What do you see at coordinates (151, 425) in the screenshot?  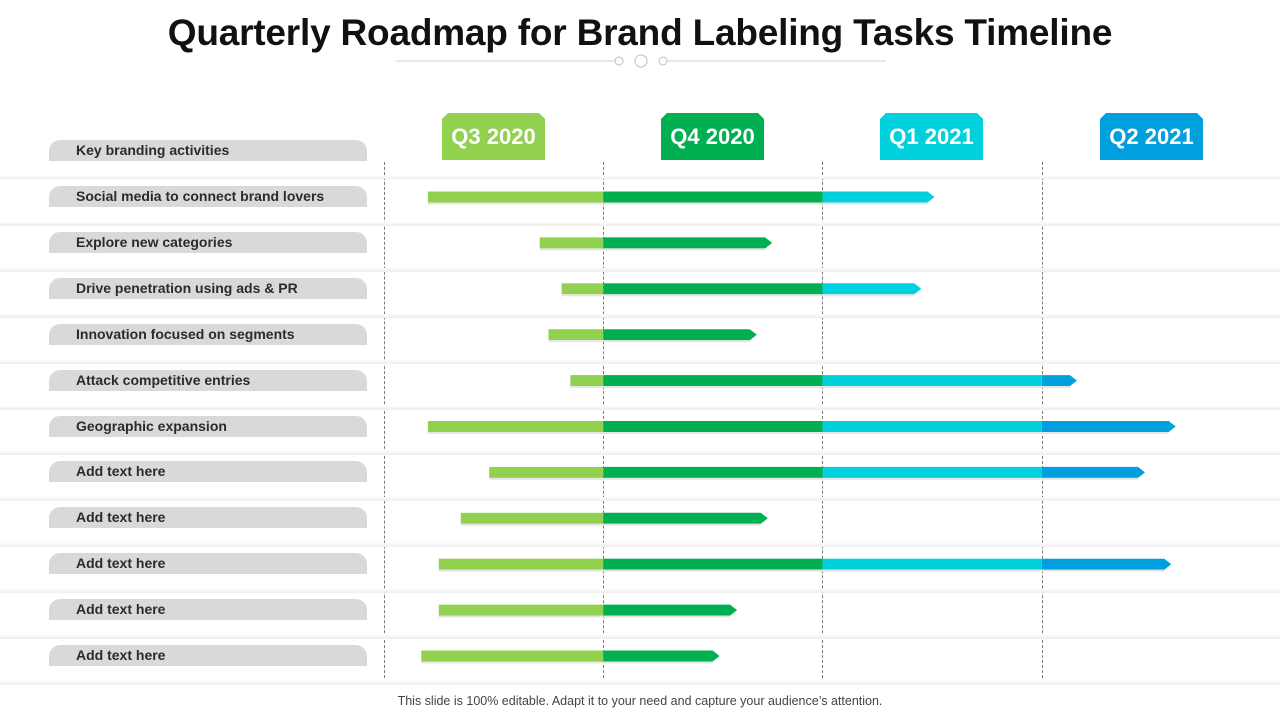 I see `task-label: Geographic expansion` at bounding box center [151, 425].